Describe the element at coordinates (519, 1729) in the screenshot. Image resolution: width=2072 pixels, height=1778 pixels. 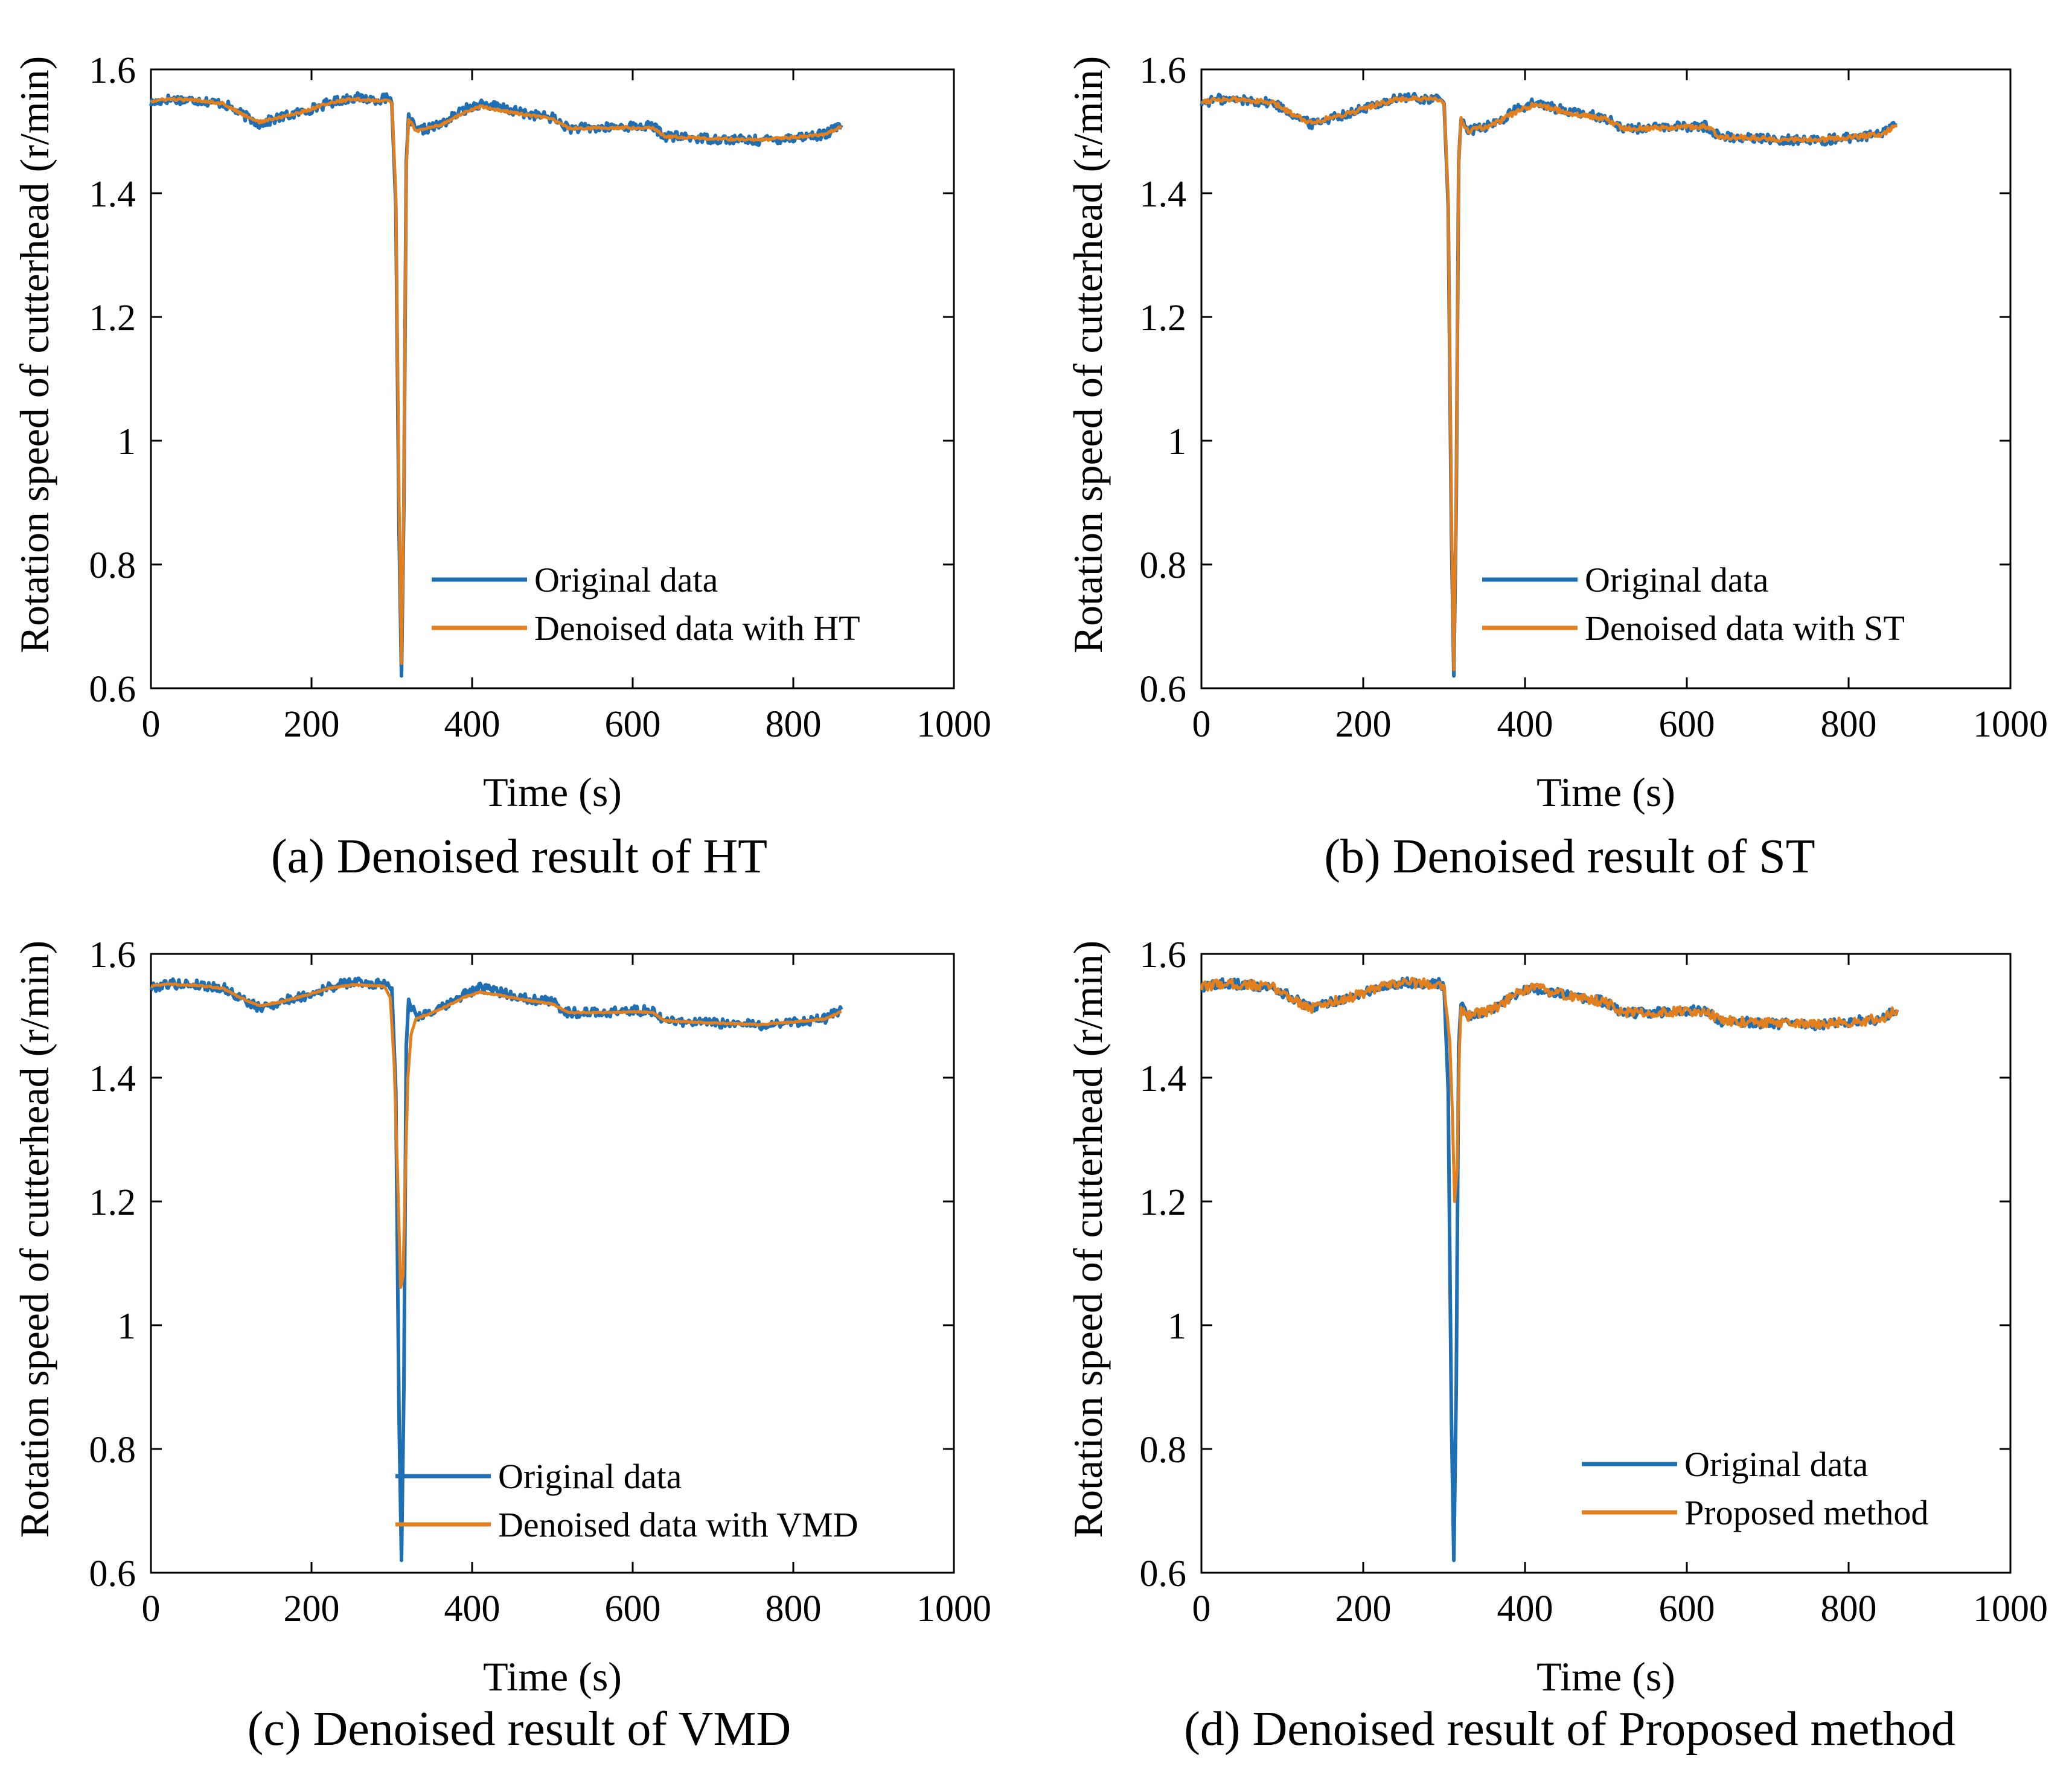
I see `panel-caption: (c) Denoised result of VMD` at that location.